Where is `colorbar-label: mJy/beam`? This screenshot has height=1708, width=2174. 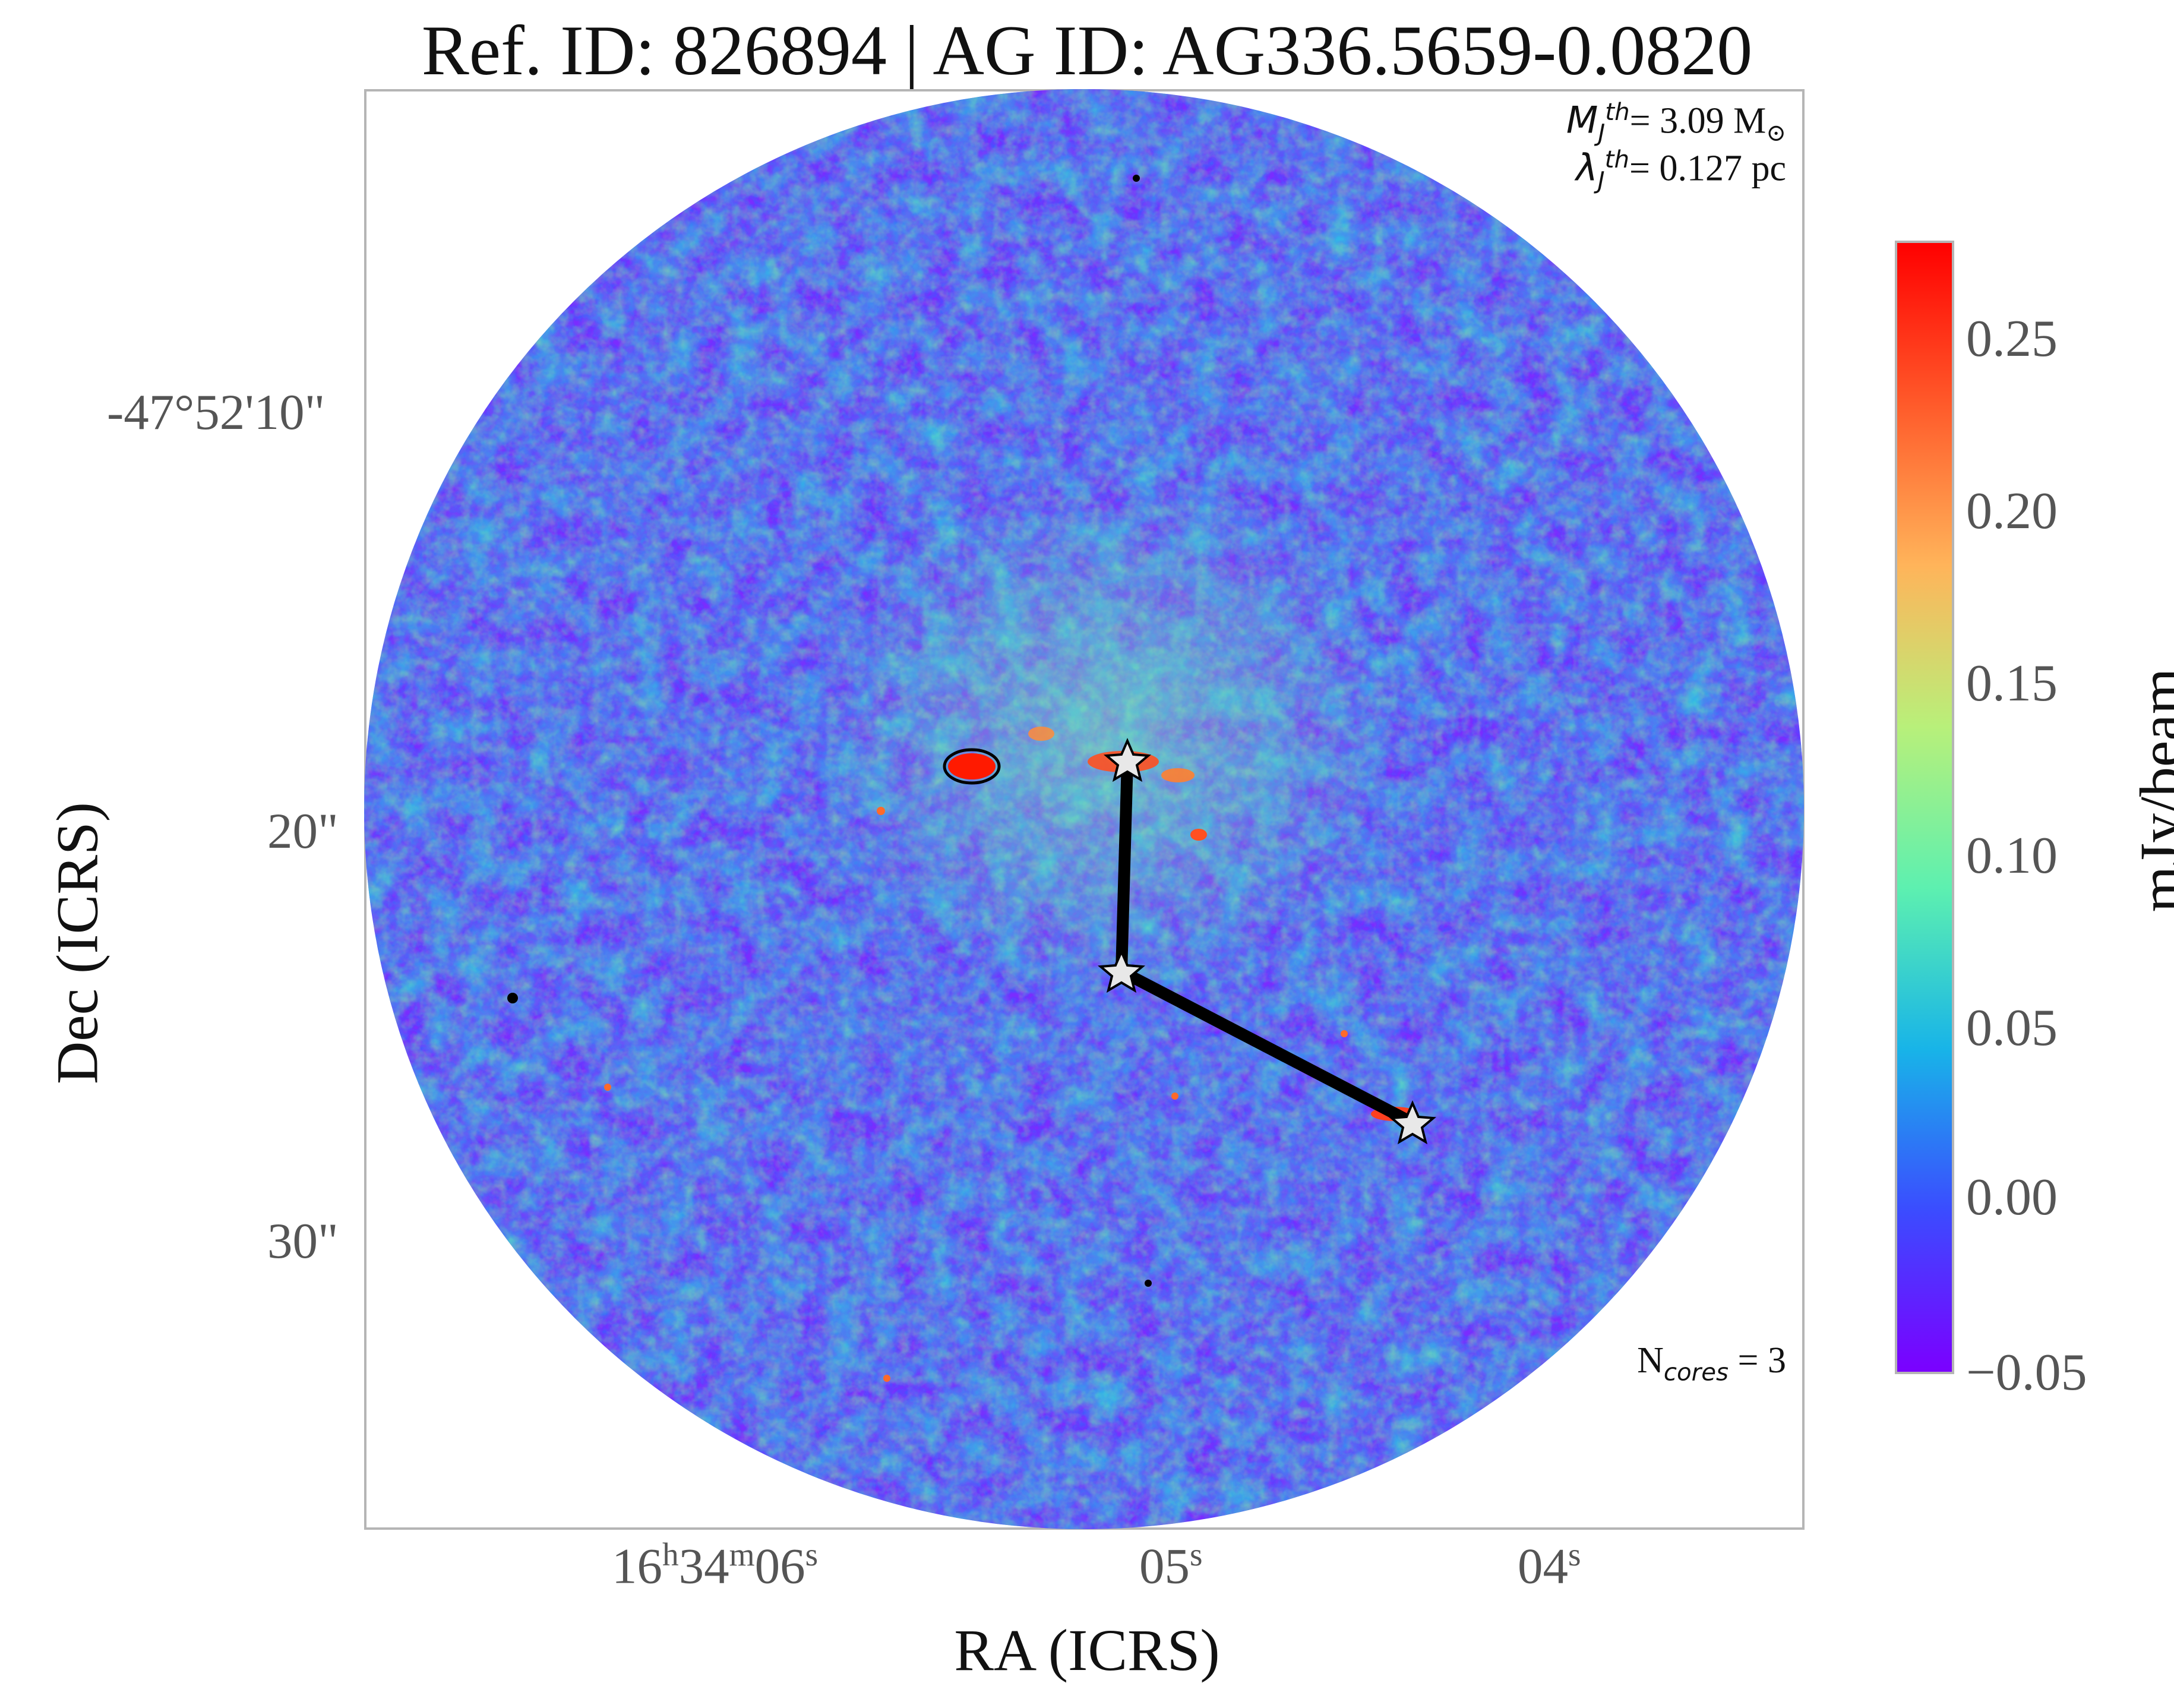 colorbar-label: mJy/beam is located at coordinates (2151, 791).